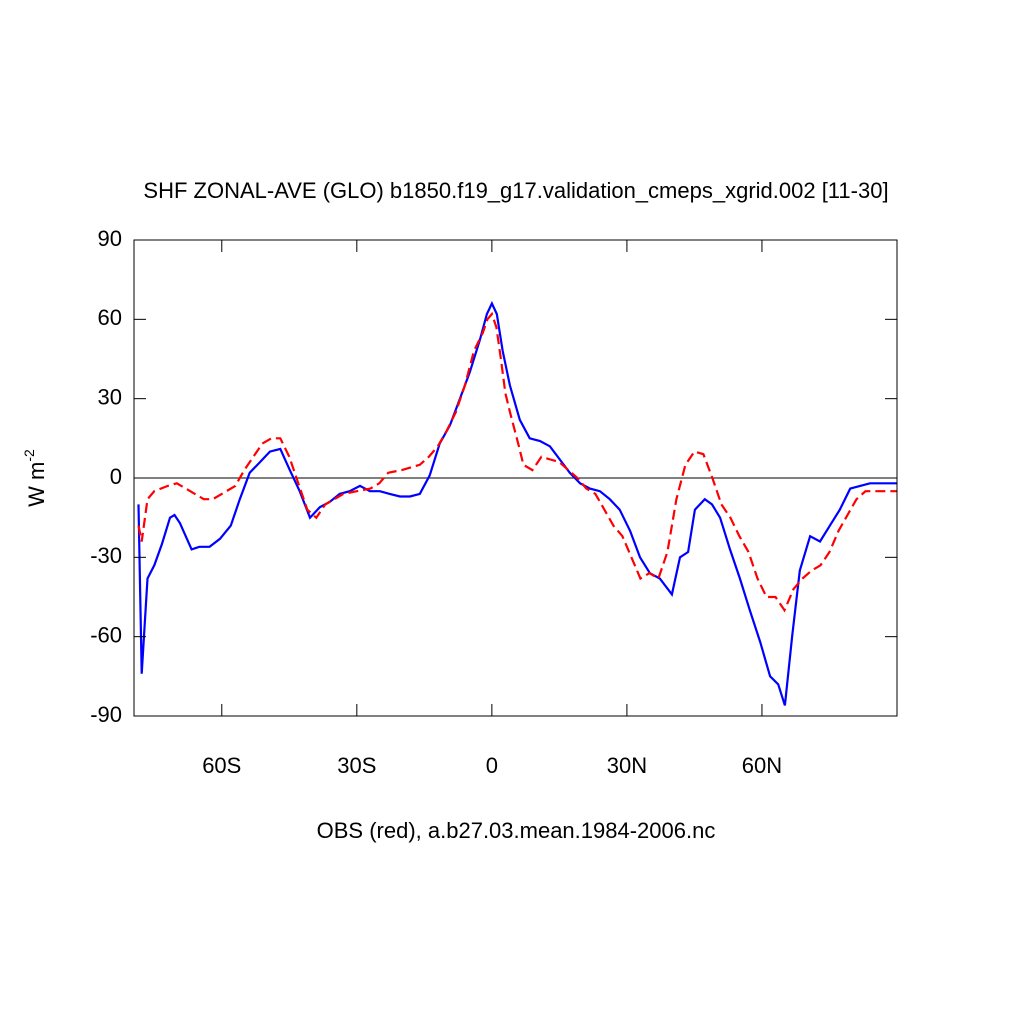 This screenshot has height=1024, width=1024. Describe the element at coordinates (36, 484) in the screenshot. I see `y-axis-label-text: W m` at that location.